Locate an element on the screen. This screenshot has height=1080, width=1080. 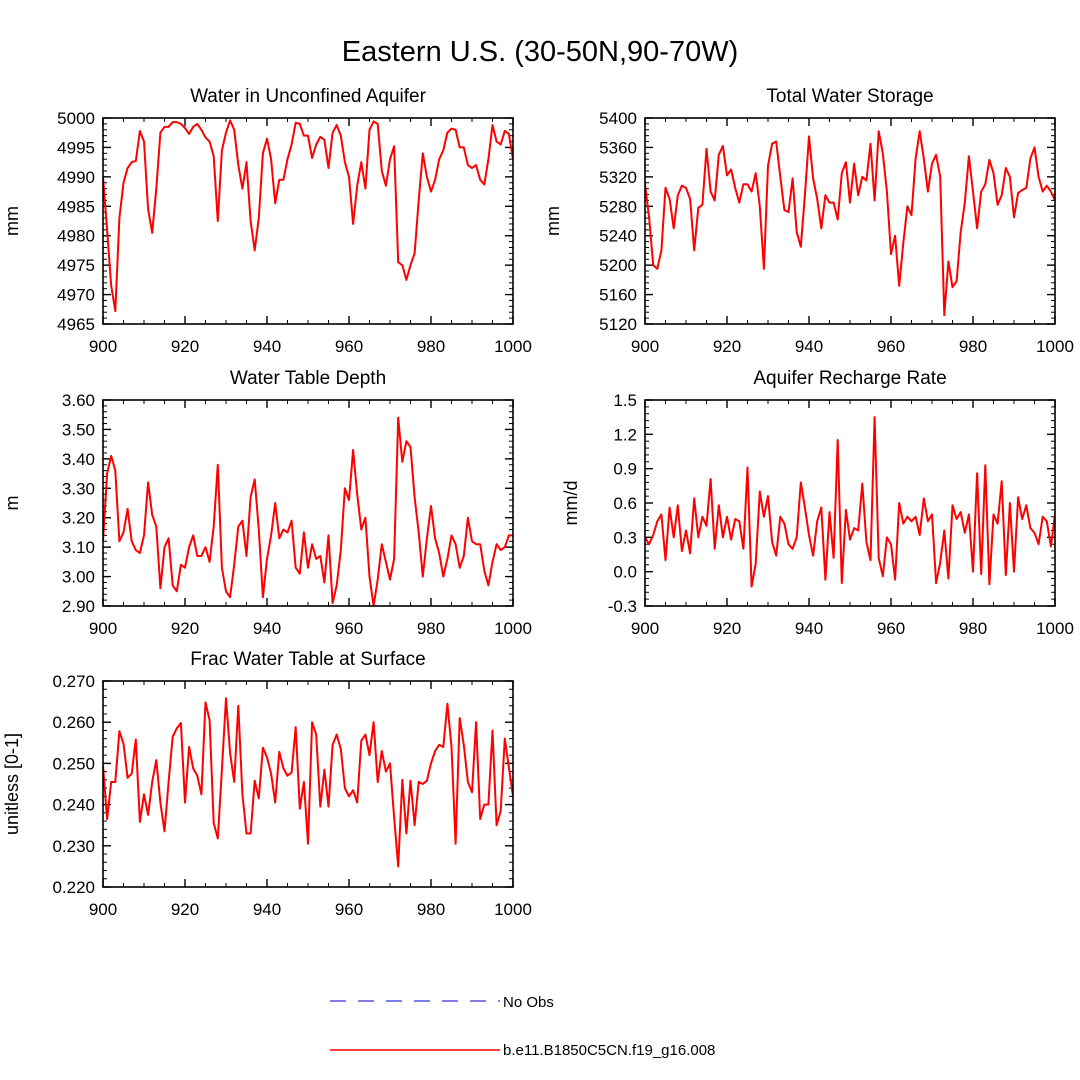
y-tick-label: 0.0 is located at coordinates (625, 572).